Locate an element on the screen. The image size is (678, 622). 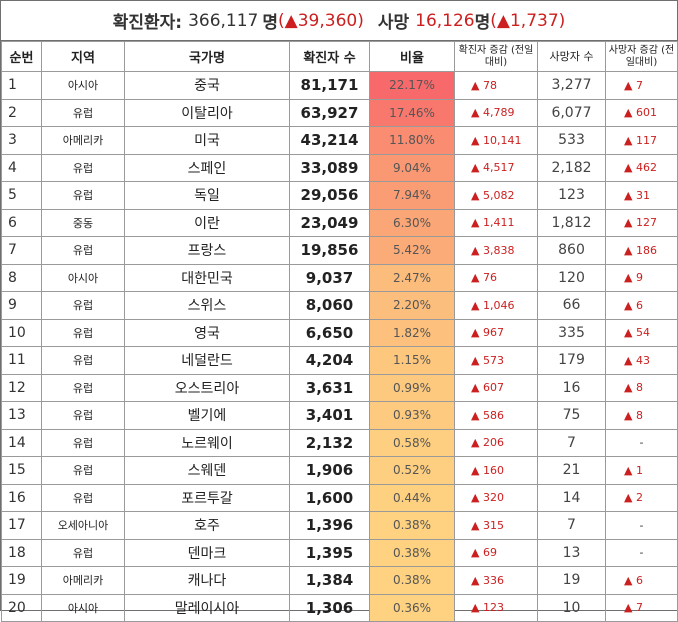
country-cell: 호주 is located at coordinates (207, 525).